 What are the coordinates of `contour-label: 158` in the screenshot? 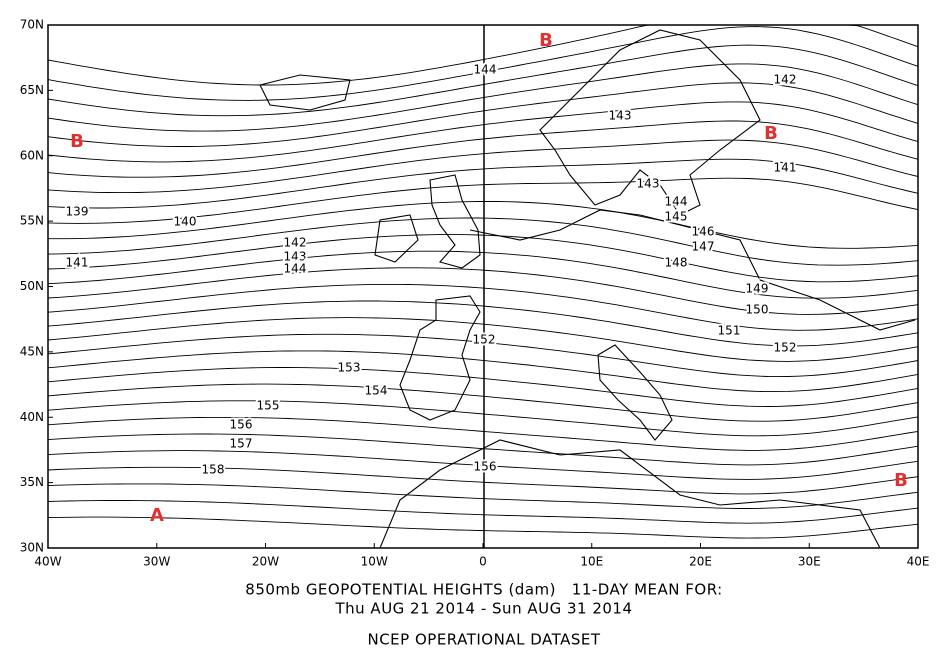 It's located at (213, 470).